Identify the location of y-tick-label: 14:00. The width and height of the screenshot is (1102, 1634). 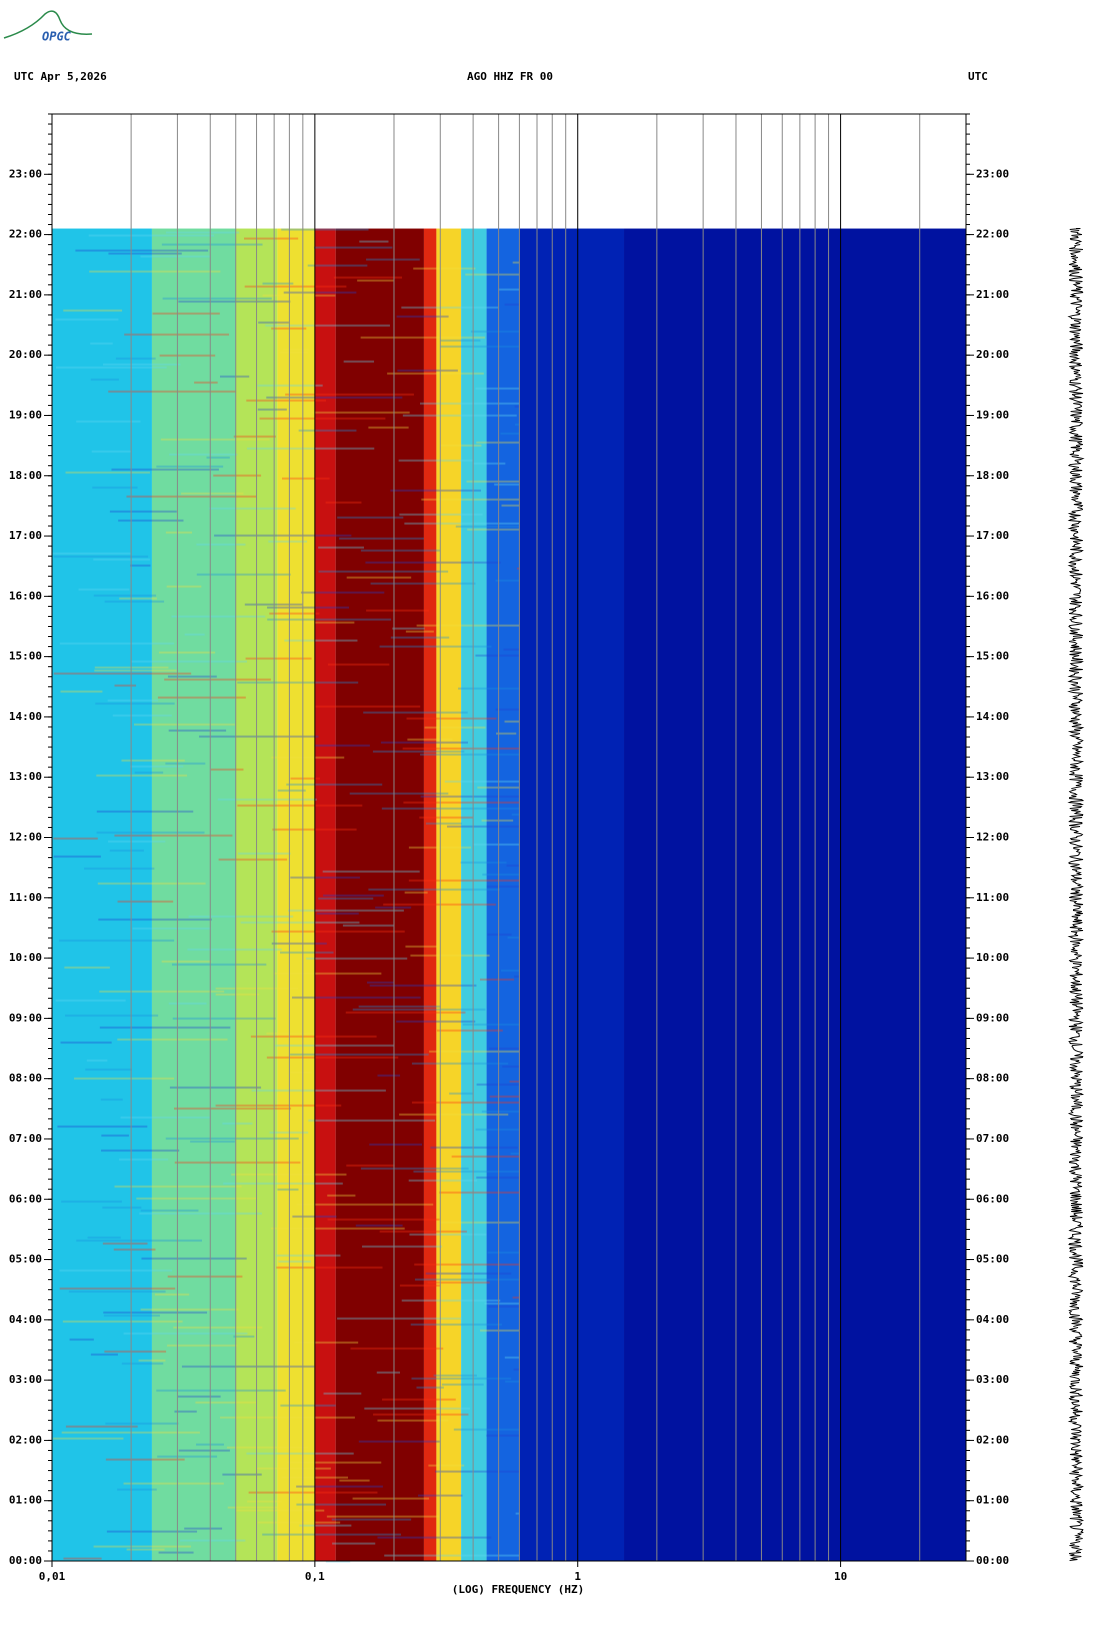
(992, 716).